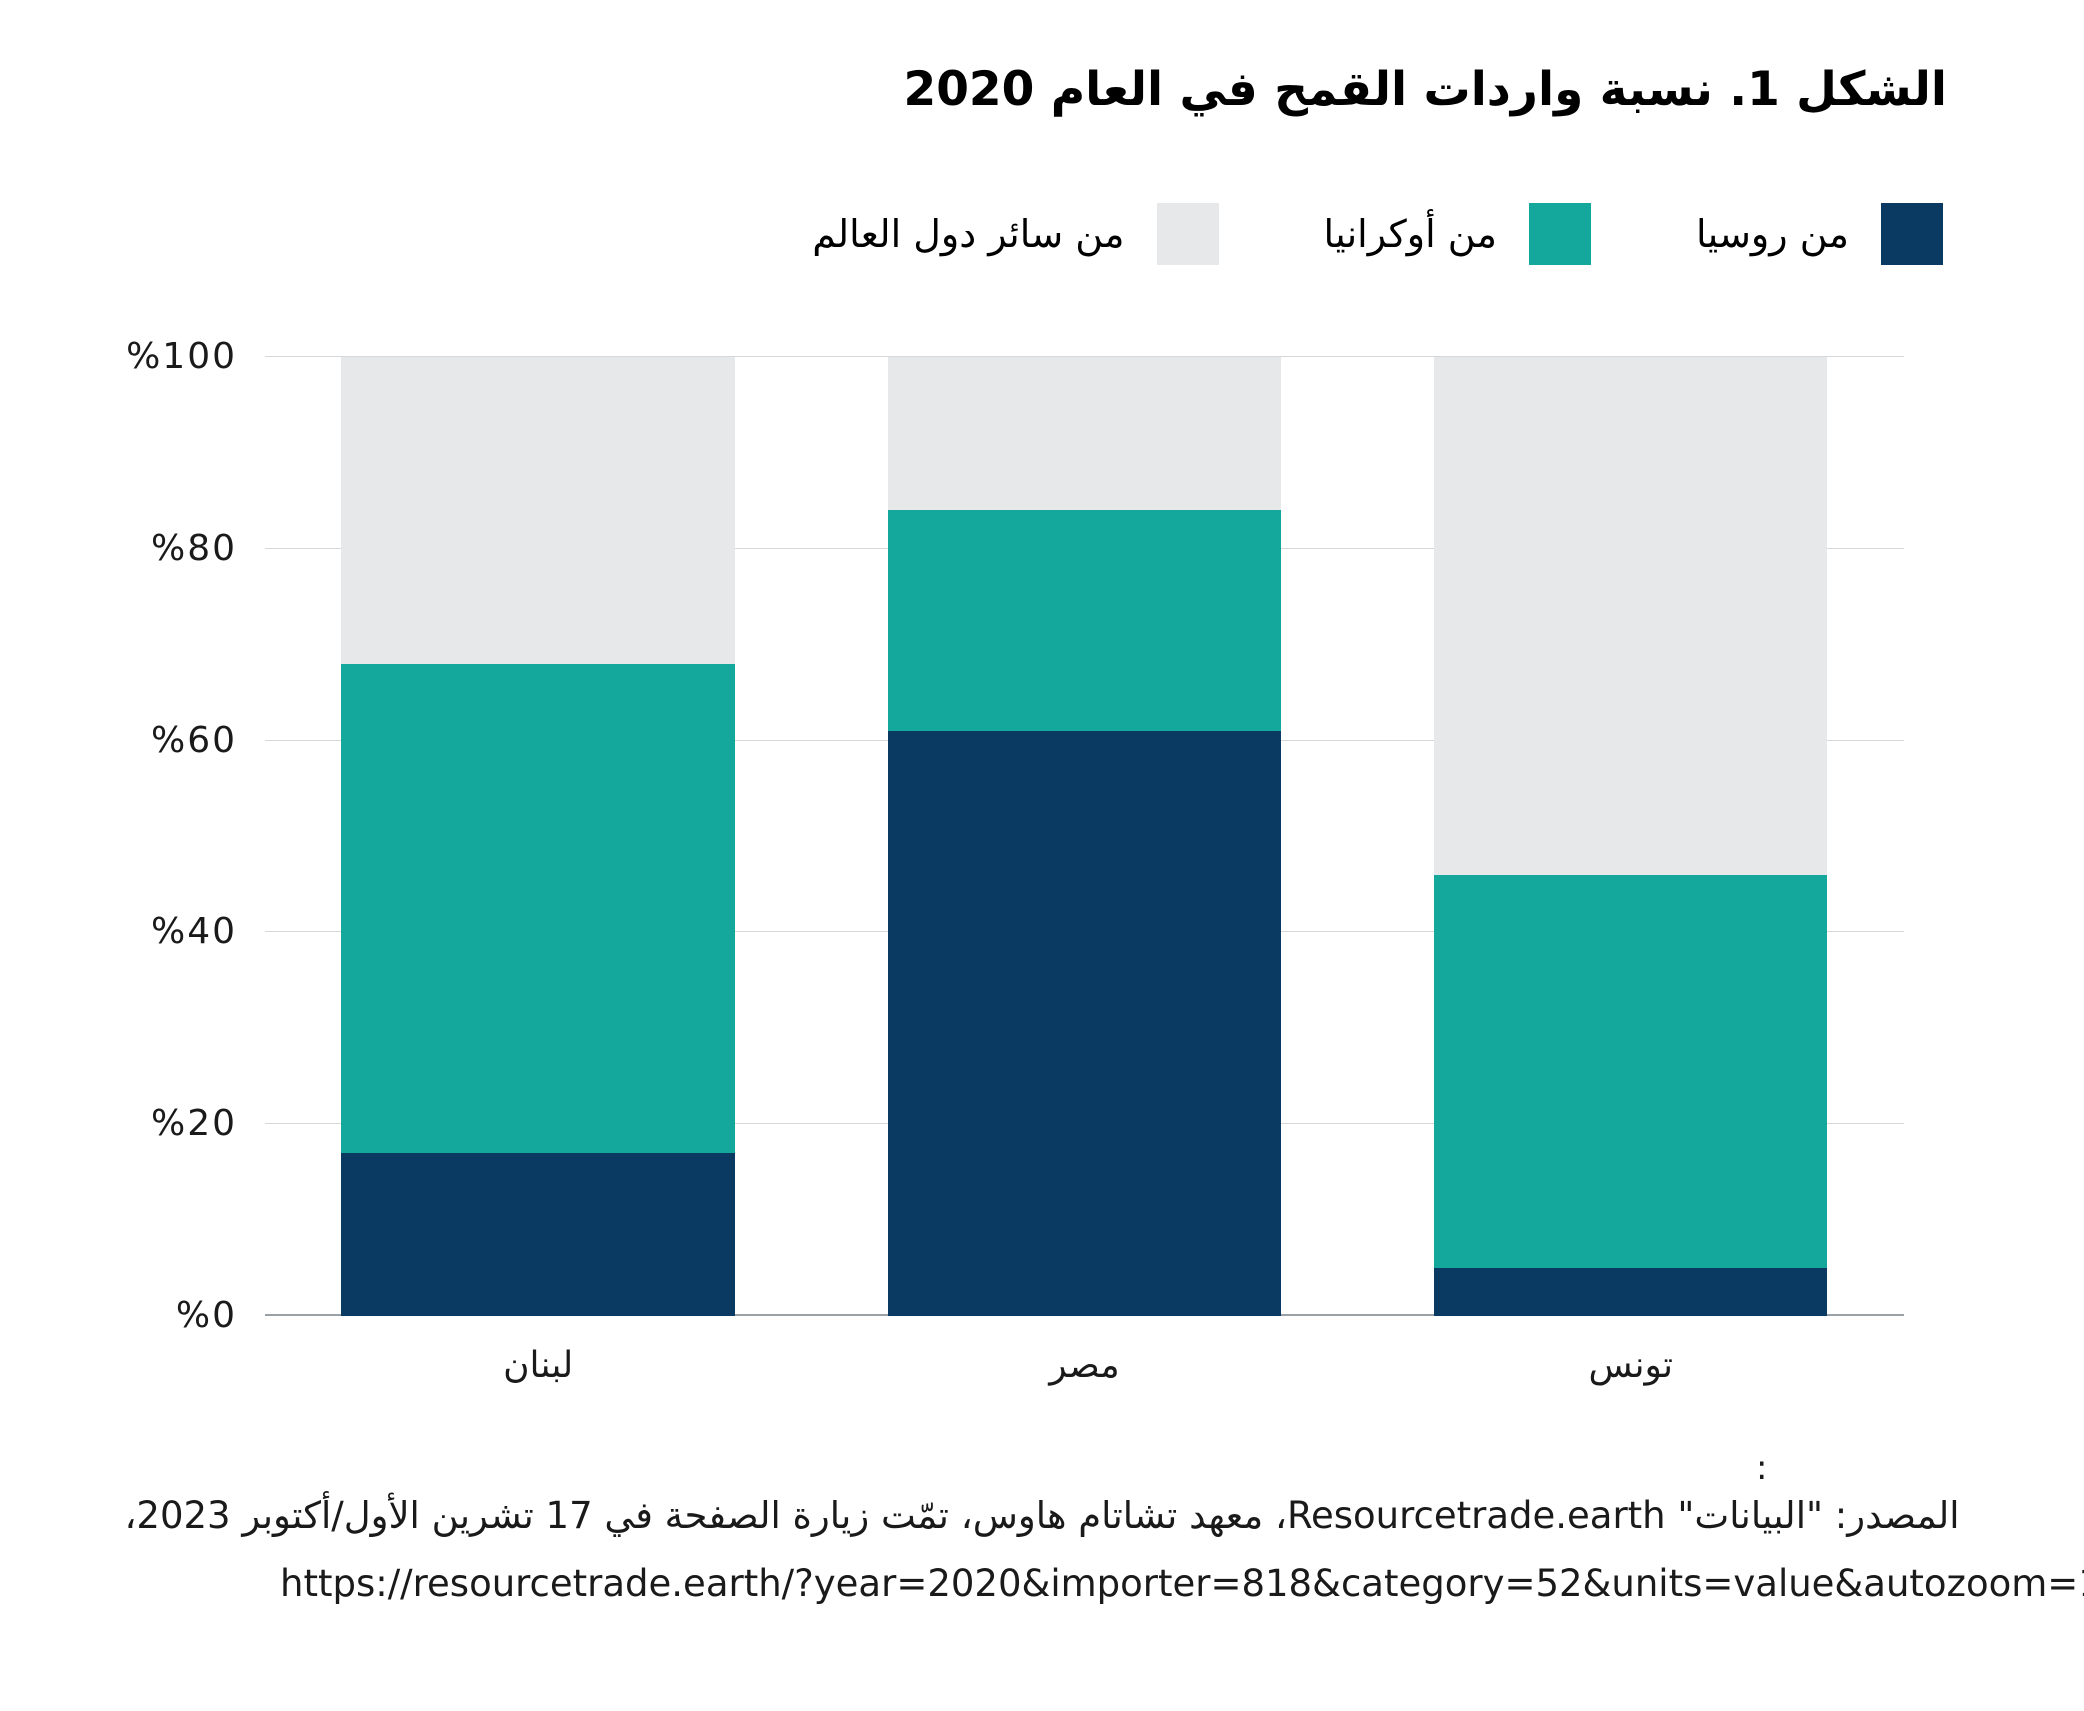 This screenshot has height=1711, width=2084. I want to click on x-axis-category-label-egypt: مصر, so click(1084, 1365).